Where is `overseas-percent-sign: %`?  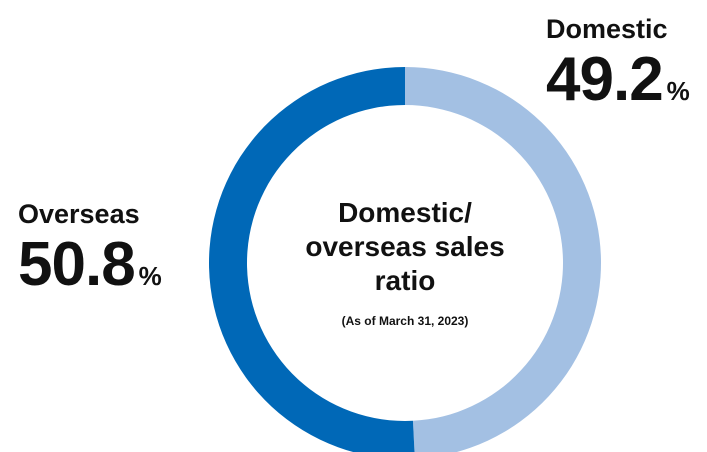 overseas-percent-sign: % is located at coordinates (150, 276).